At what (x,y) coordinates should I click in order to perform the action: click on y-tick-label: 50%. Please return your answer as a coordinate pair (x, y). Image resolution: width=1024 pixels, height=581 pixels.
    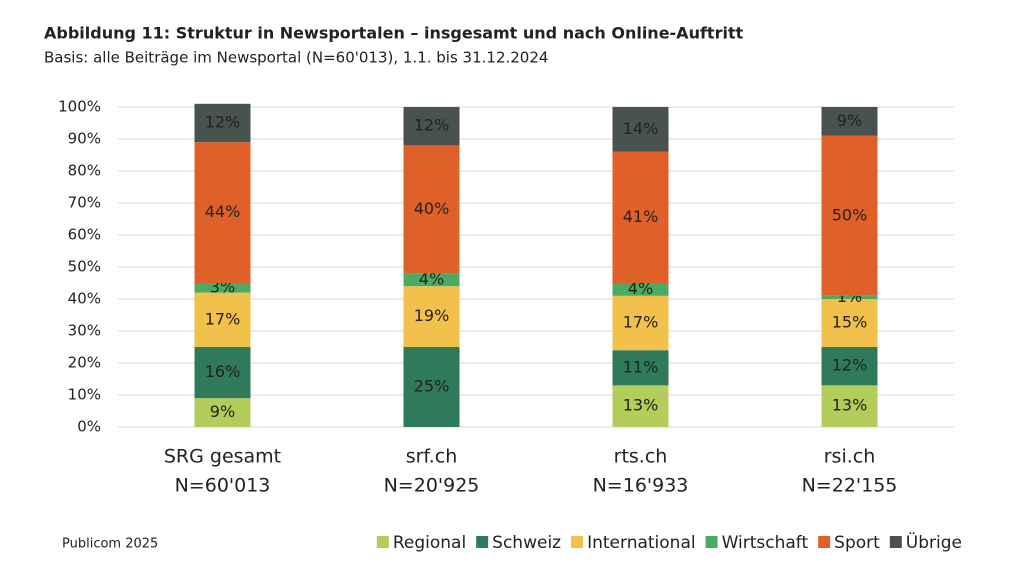
    Looking at the image, I should click on (84, 267).